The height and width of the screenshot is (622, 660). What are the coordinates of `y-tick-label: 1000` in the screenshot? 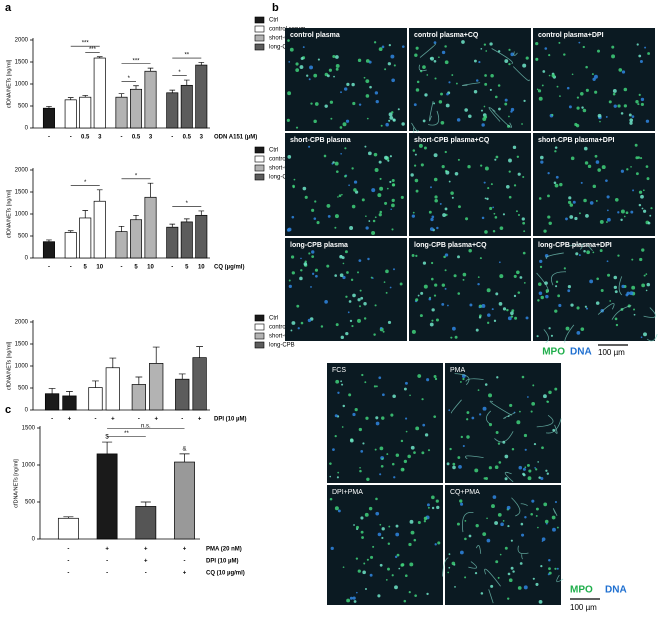 It's located at (22, 215).